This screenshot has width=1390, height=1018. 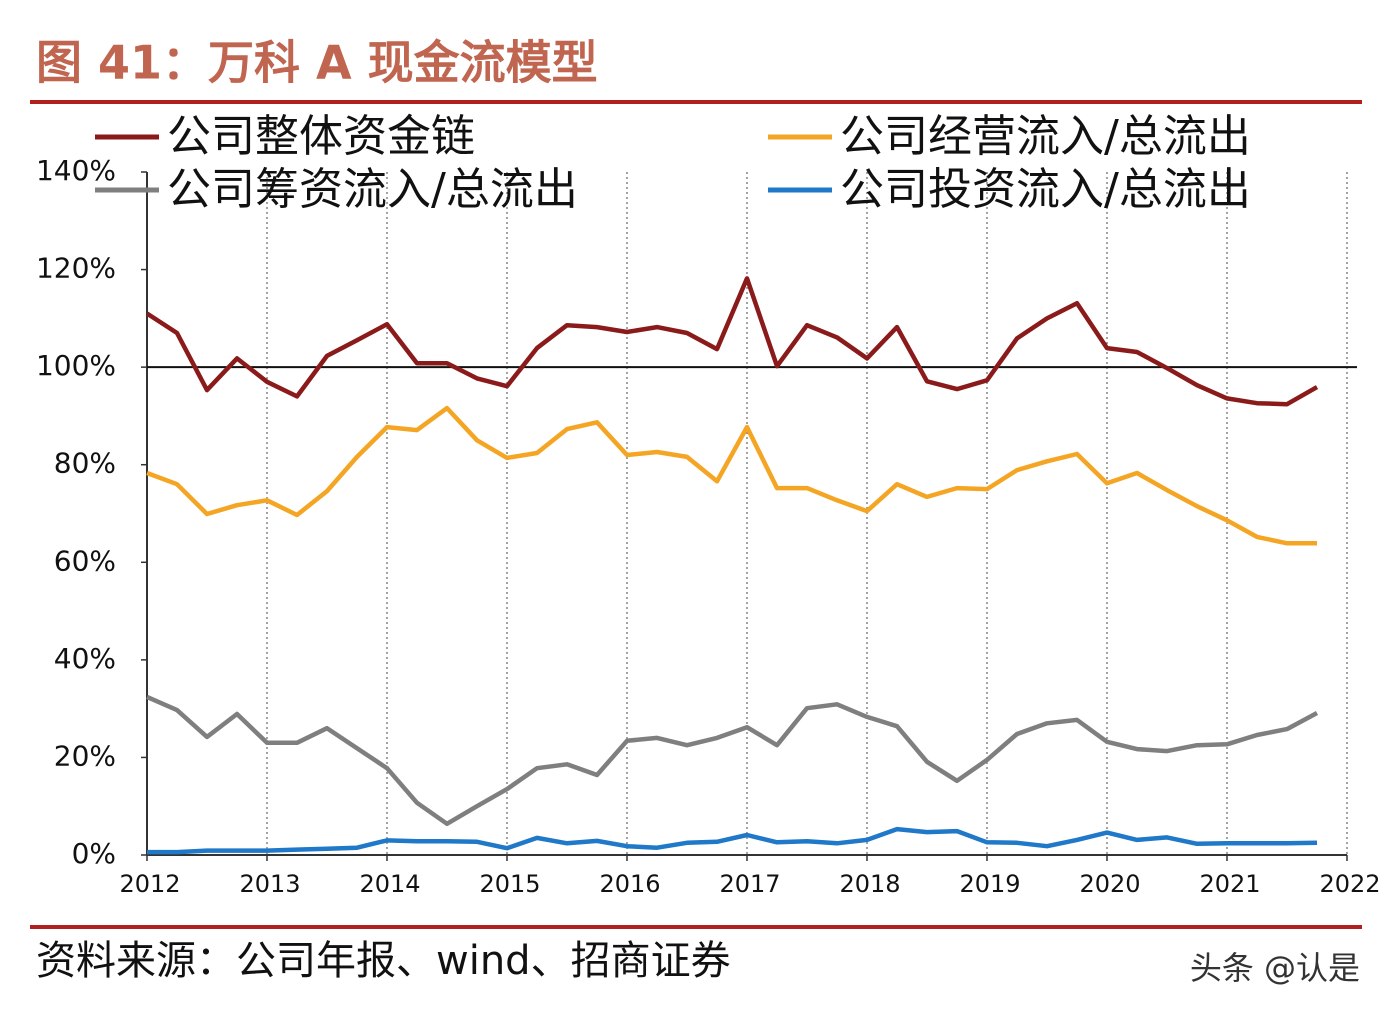 I want to click on x-tick-label: 2014, so click(x=389, y=884).